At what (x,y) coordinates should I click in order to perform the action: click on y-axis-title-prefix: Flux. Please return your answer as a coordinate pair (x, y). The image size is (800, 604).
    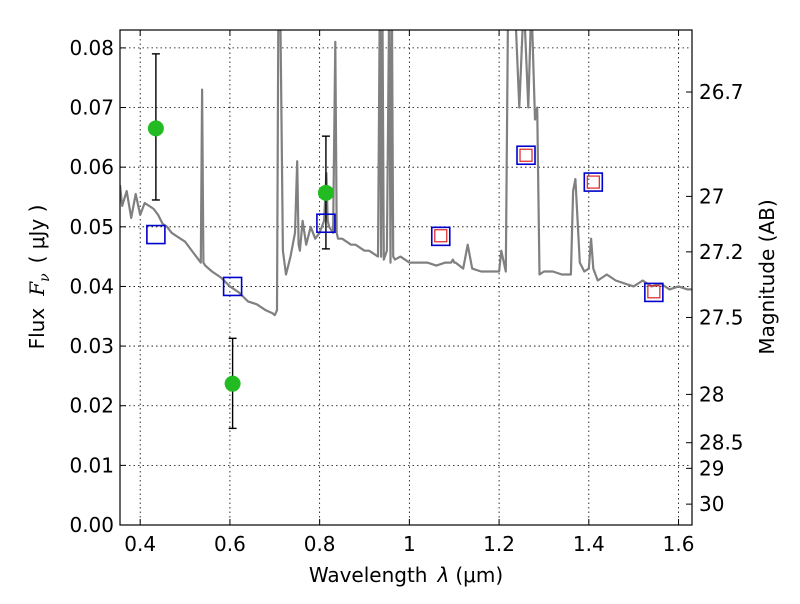
    Looking at the image, I should click on (37, 329).